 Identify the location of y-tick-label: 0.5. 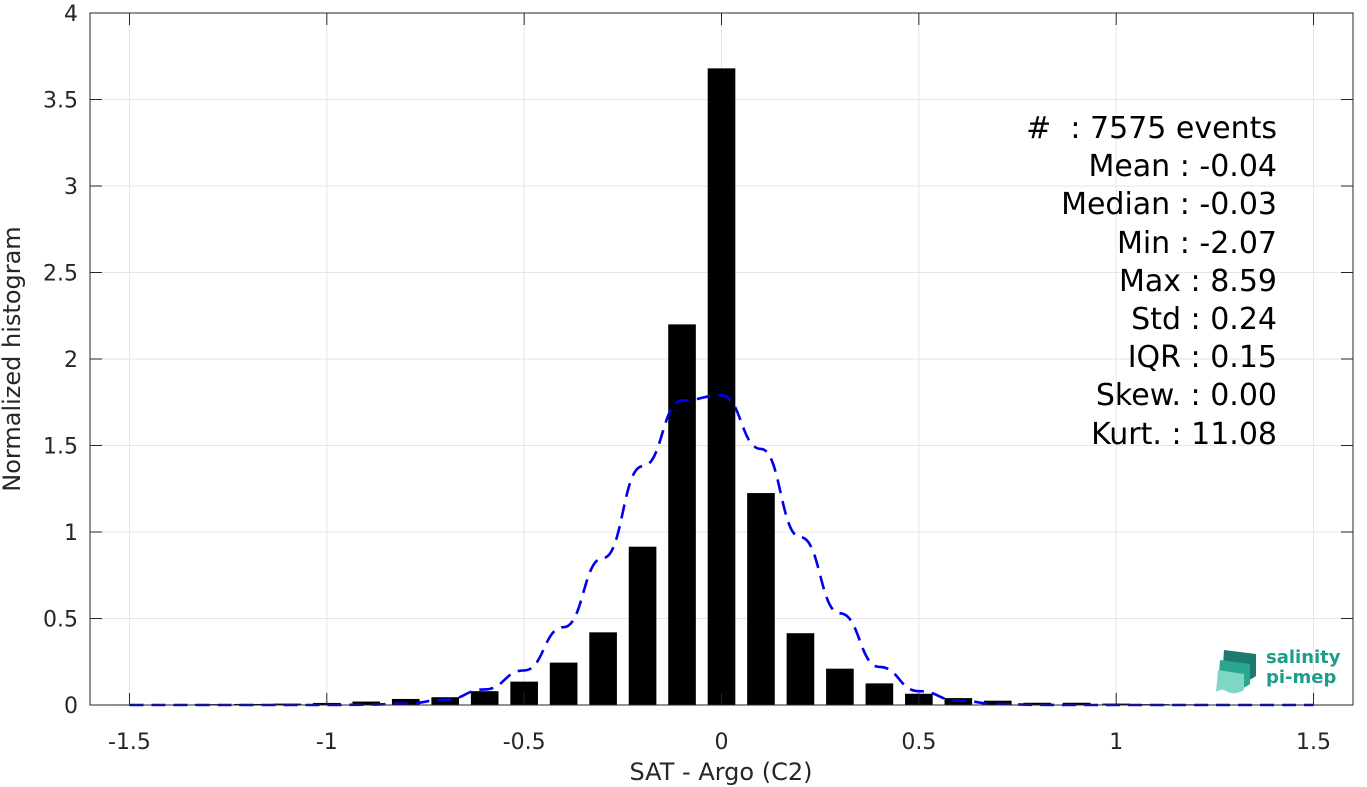
(60, 620).